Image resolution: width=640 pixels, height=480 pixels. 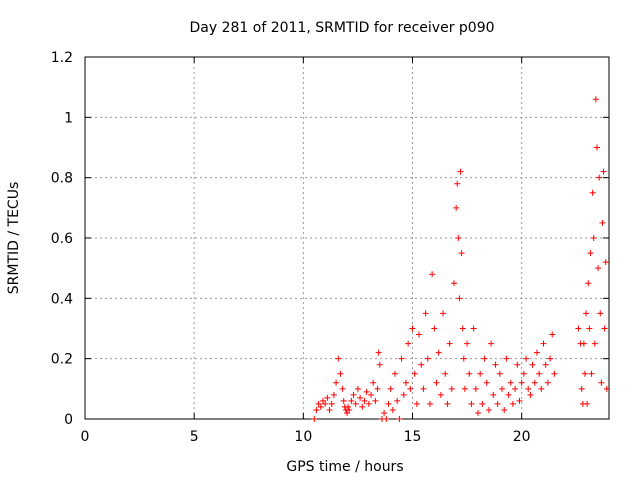 What do you see at coordinates (413, 437) in the screenshot?
I see `x-tick-label: 15` at bounding box center [413, 437].